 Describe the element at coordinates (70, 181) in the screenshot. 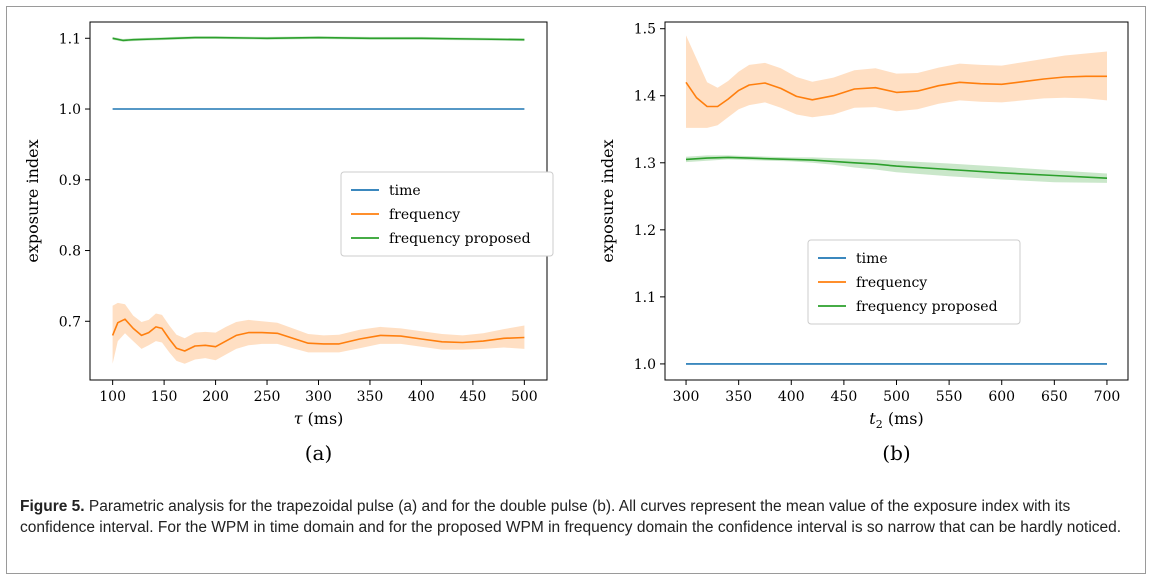

I see `y-tick-label: 0.9` at that location.